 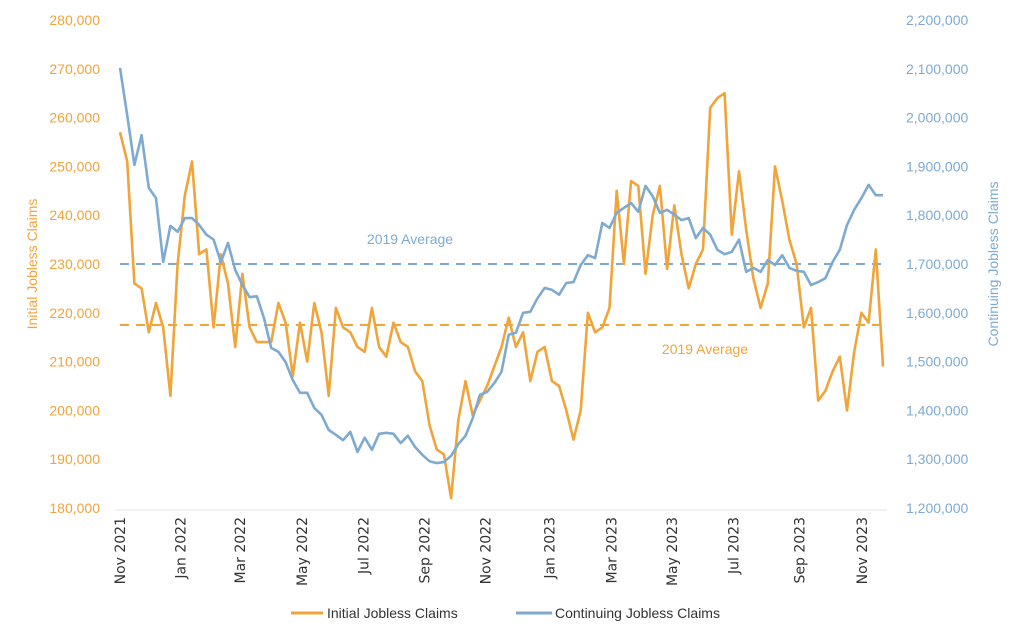 I want to click on y2-tick-label: 1,800,000, so click(x=937, y=215).